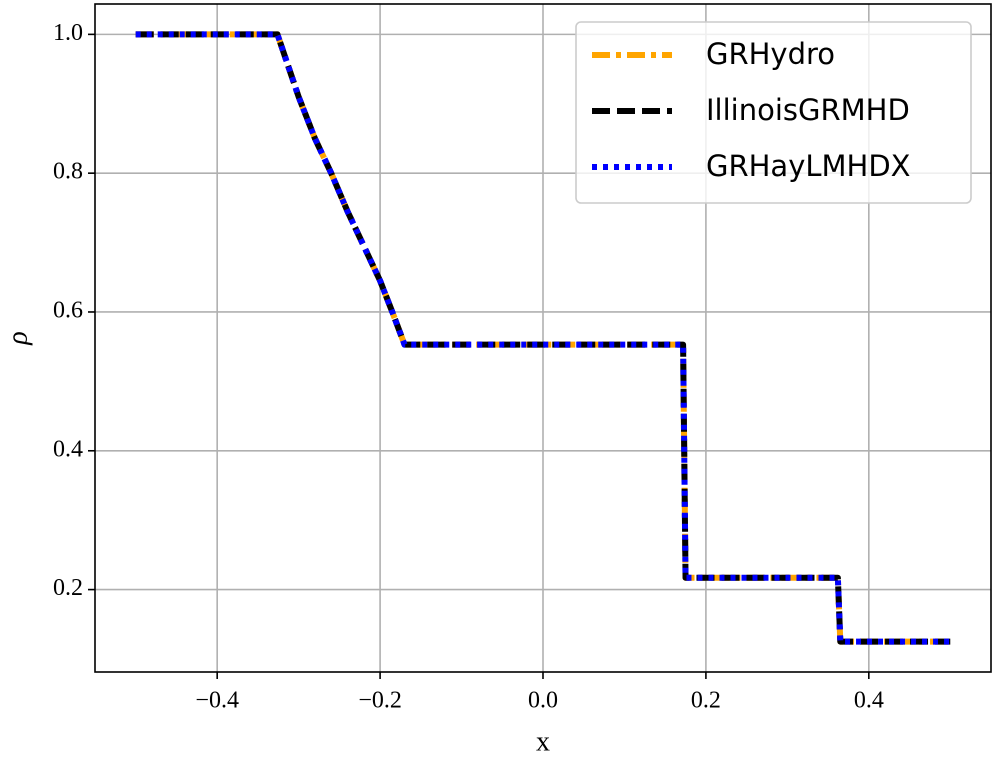  I want to click on x-tick-label: −0.2, so click(380, 701).